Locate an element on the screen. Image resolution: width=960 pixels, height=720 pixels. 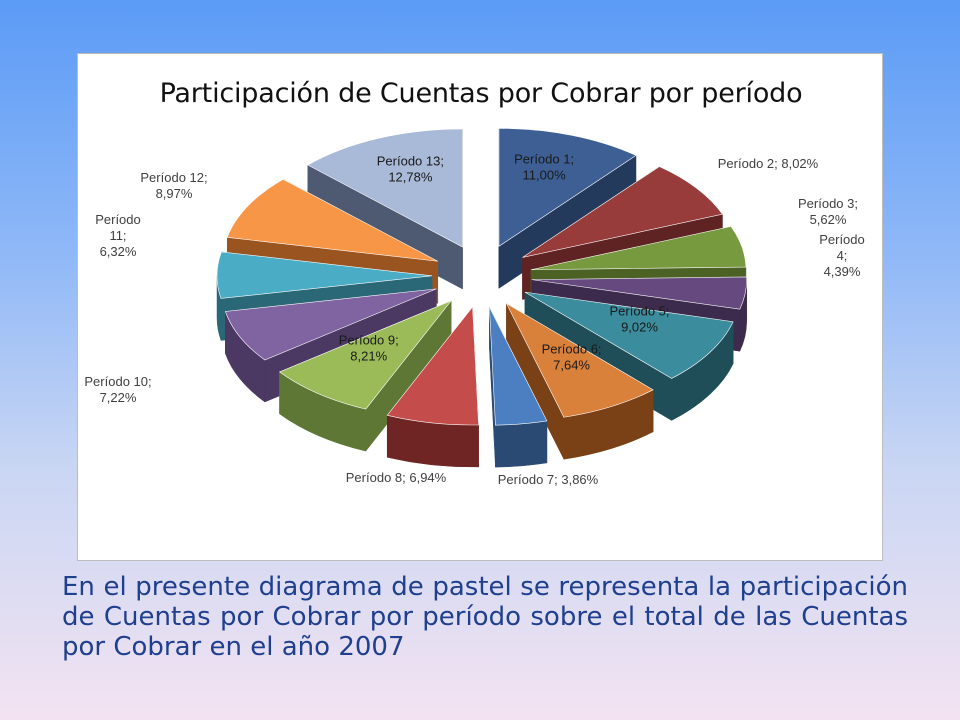
slice-label-9-line-1: Período 9; is located at coordinates (369, 339).